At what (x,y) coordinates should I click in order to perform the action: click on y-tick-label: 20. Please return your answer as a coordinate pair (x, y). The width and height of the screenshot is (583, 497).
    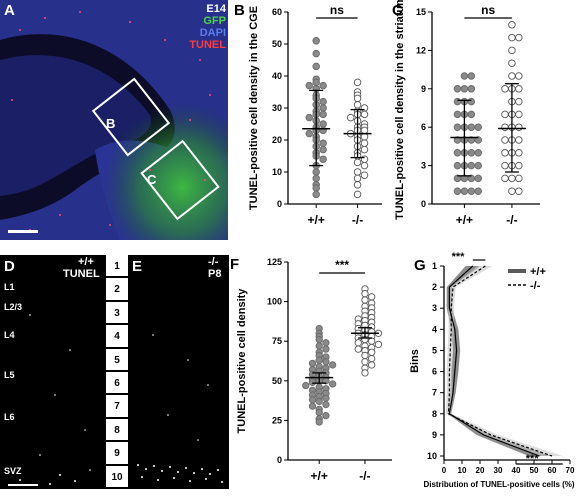
    Looking at the image, I should click on (277, 140).